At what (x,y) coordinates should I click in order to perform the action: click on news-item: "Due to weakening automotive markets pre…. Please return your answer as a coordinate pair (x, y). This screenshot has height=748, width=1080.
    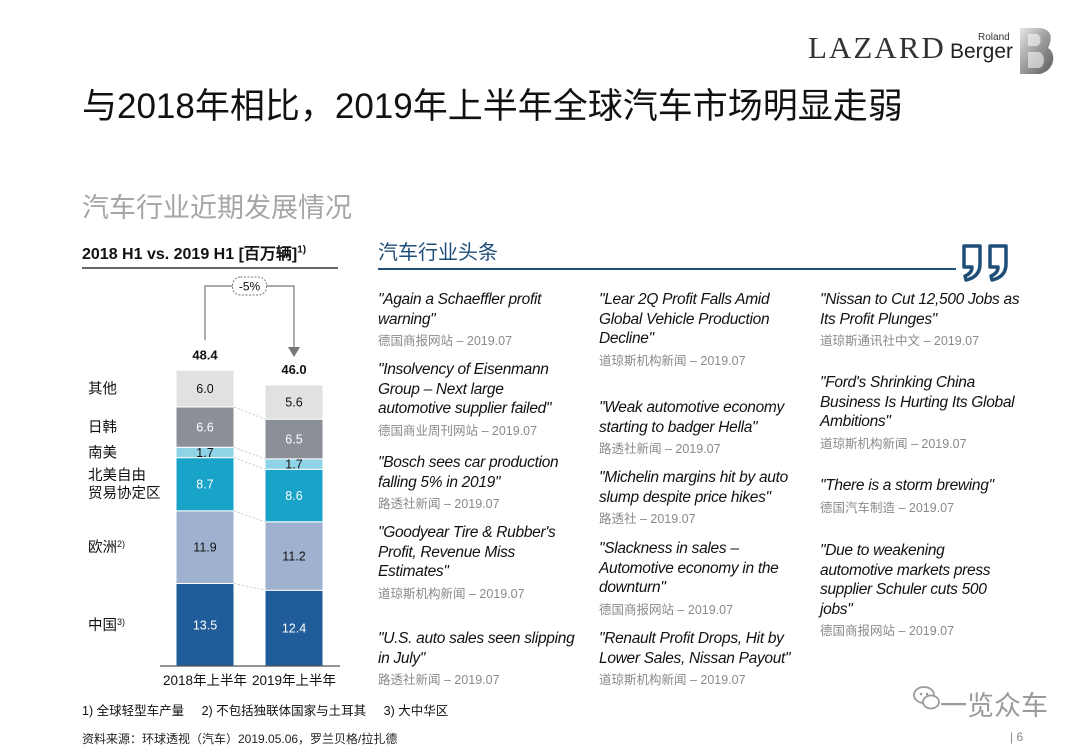
    Looking at the image, I should click on (920, 590).